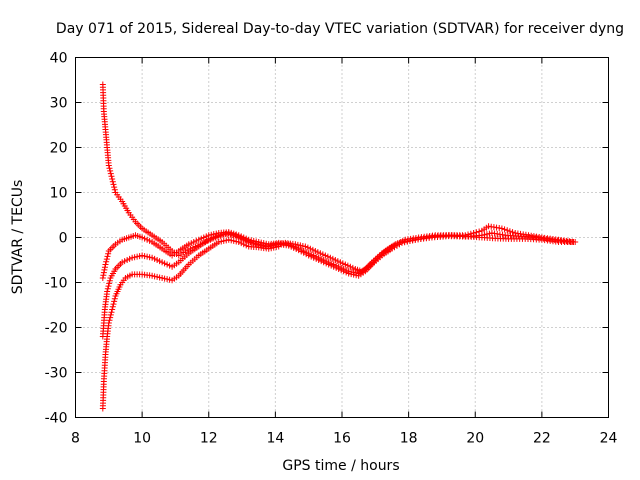  Describe the element at coordinates (475, 439) in the screenshot. I see `x-tick-label: 20` at that location.